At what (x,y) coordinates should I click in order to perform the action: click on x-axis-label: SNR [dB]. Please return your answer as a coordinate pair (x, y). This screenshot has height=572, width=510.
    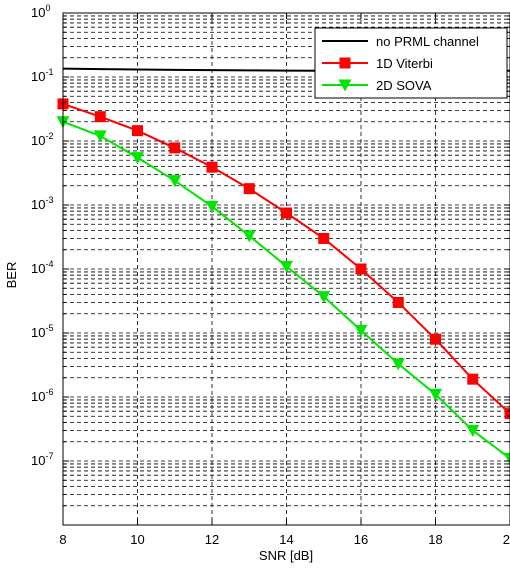
    Looking at the image, I should click on (286, 555).